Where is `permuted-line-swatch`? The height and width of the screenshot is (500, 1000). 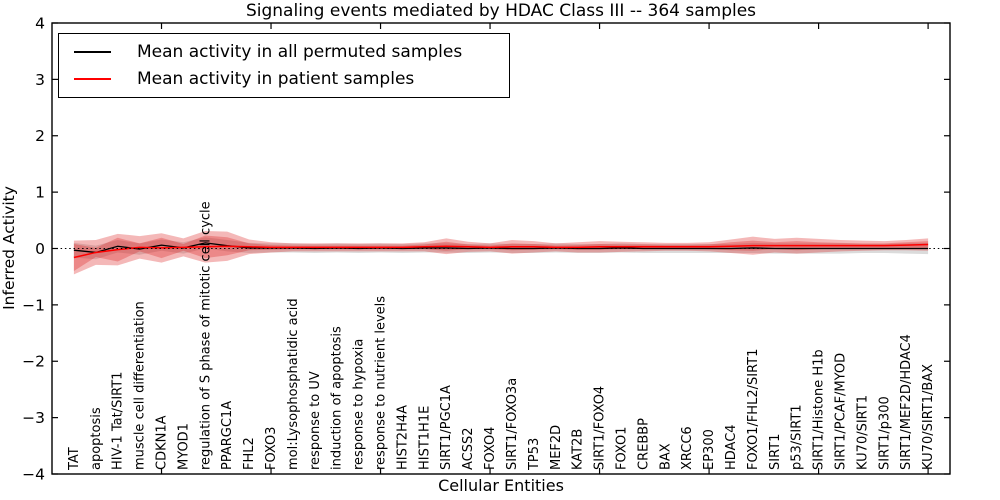 permuted-line-swatch is located at coordinates (92, 51).